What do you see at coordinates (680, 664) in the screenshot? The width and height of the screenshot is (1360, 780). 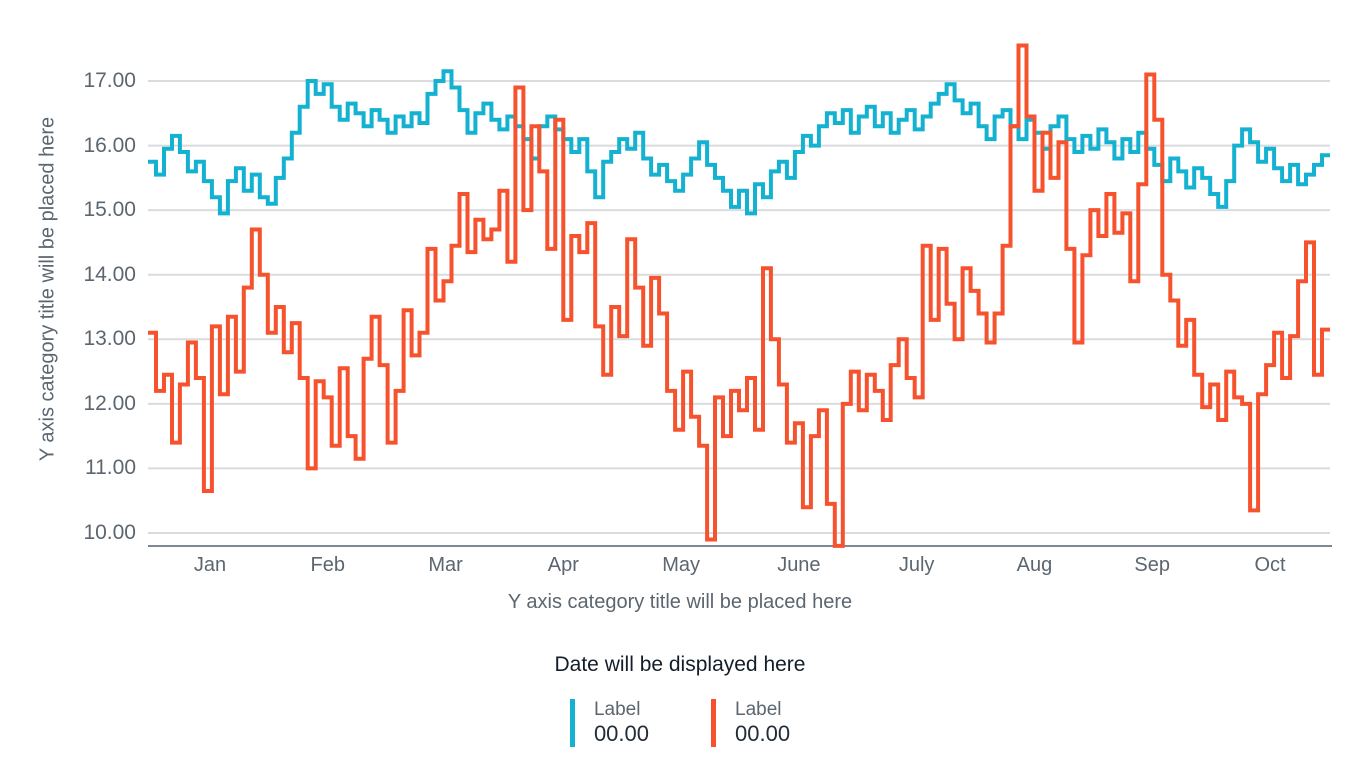 I see `date-display: Date will be displayed here` at bounding box center [680, 664].